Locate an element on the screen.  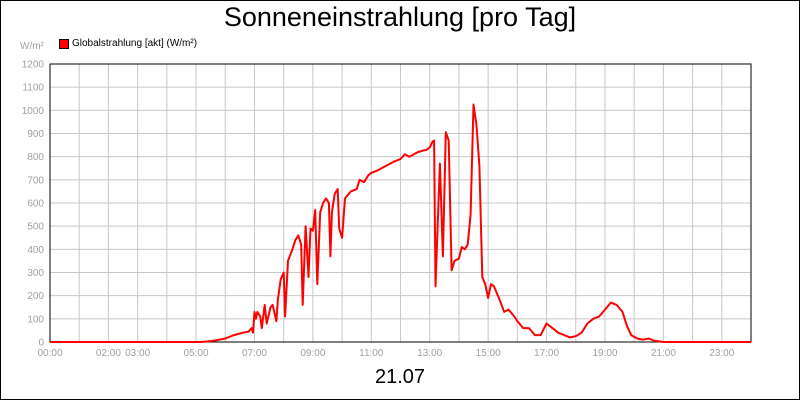
x-tick-label: 07:00 is located at coordinates (254, 353).